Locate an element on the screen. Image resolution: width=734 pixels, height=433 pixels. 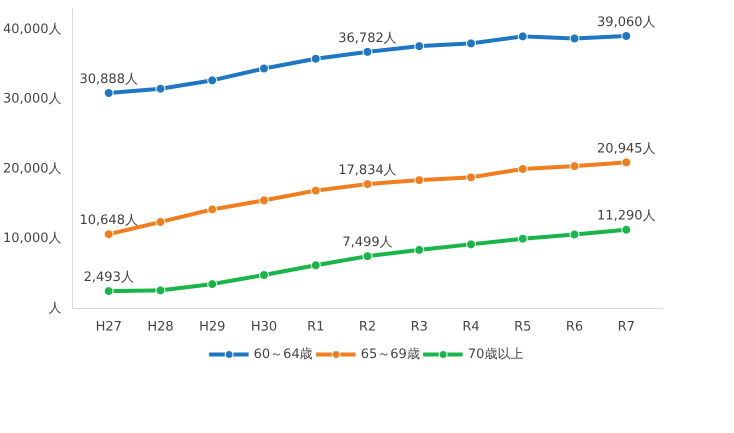
x-tick-label: H27 is located at coordinates (109, 327).